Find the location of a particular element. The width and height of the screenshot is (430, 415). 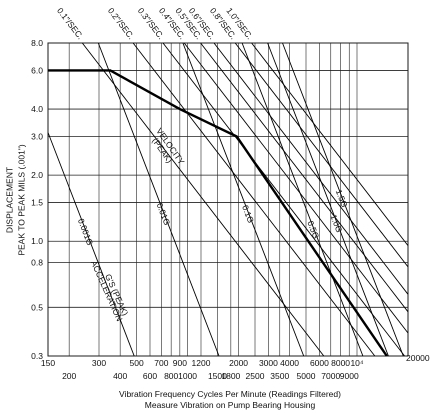

x-tick-label: 900 is located at coordinates (180, 363).